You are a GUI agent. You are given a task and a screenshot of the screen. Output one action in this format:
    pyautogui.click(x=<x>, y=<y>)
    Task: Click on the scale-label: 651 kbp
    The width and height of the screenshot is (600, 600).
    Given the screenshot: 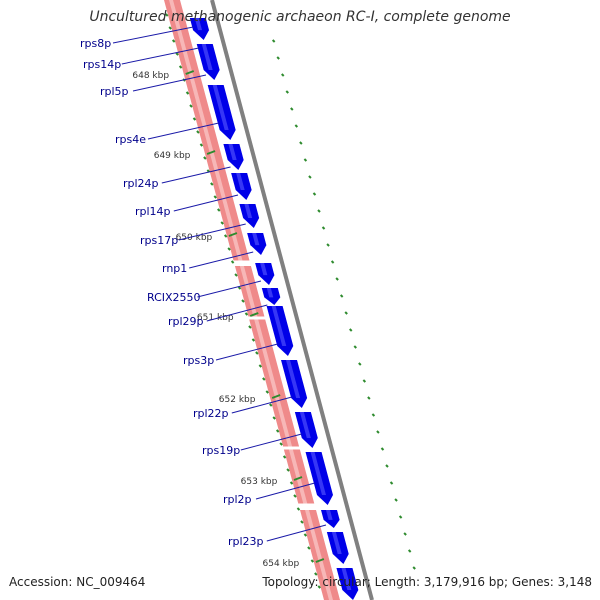 What is the action you would take?
    pyautogui.click(x=215, y=318)
    